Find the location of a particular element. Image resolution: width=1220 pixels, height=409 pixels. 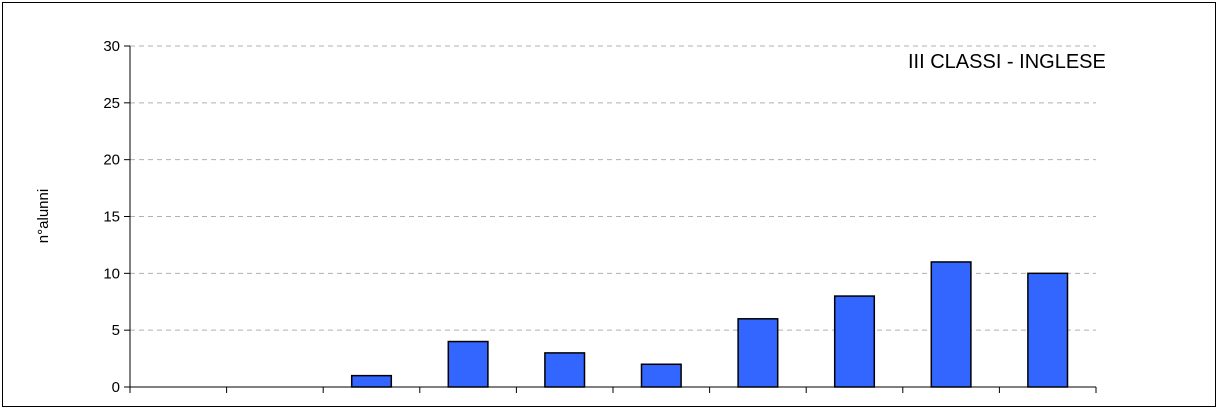

chart-title: III CLASSI - INGLESE is located at coordinates (1007, 62).